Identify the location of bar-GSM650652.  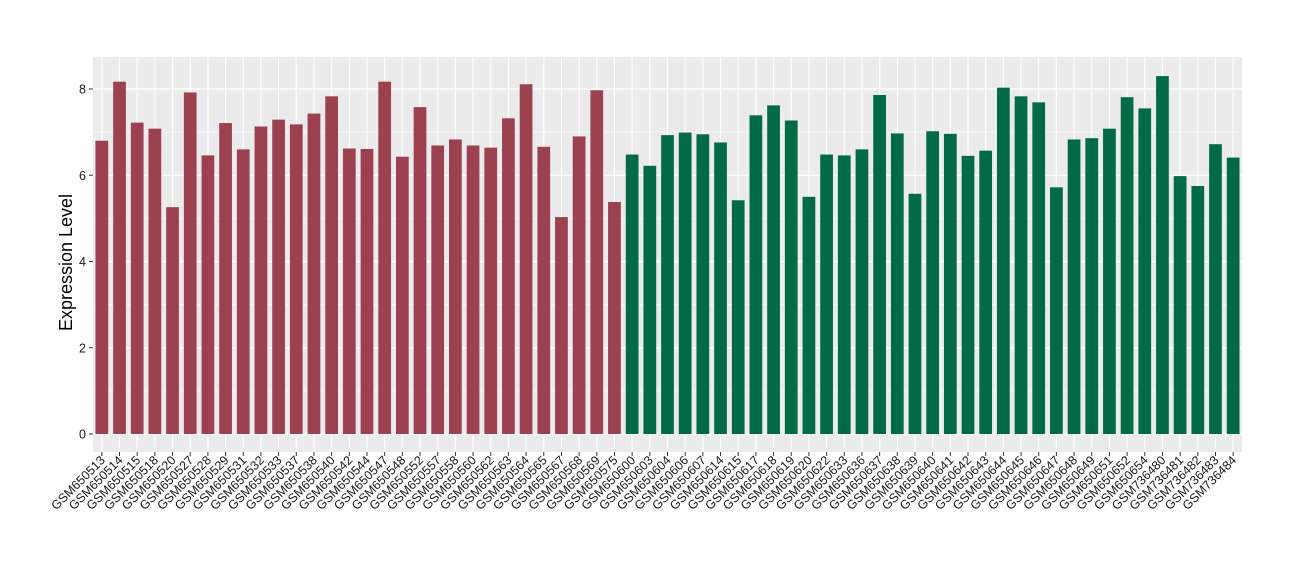
(1127, 265).